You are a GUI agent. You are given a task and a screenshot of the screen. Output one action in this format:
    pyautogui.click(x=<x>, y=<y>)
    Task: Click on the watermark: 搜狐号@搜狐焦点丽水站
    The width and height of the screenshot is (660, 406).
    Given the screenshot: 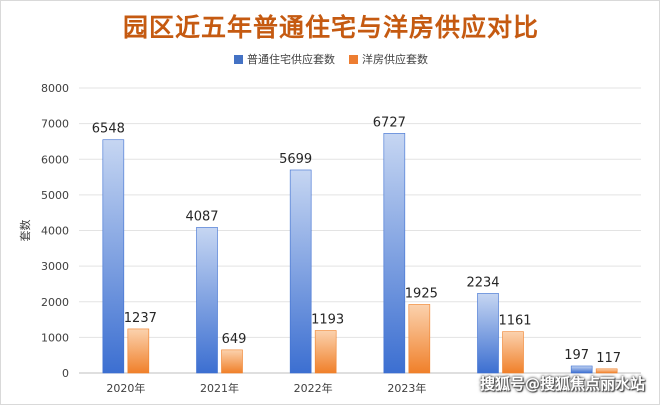 What is the action you would take?
    pyautogui.click(x=562, y=384)
    